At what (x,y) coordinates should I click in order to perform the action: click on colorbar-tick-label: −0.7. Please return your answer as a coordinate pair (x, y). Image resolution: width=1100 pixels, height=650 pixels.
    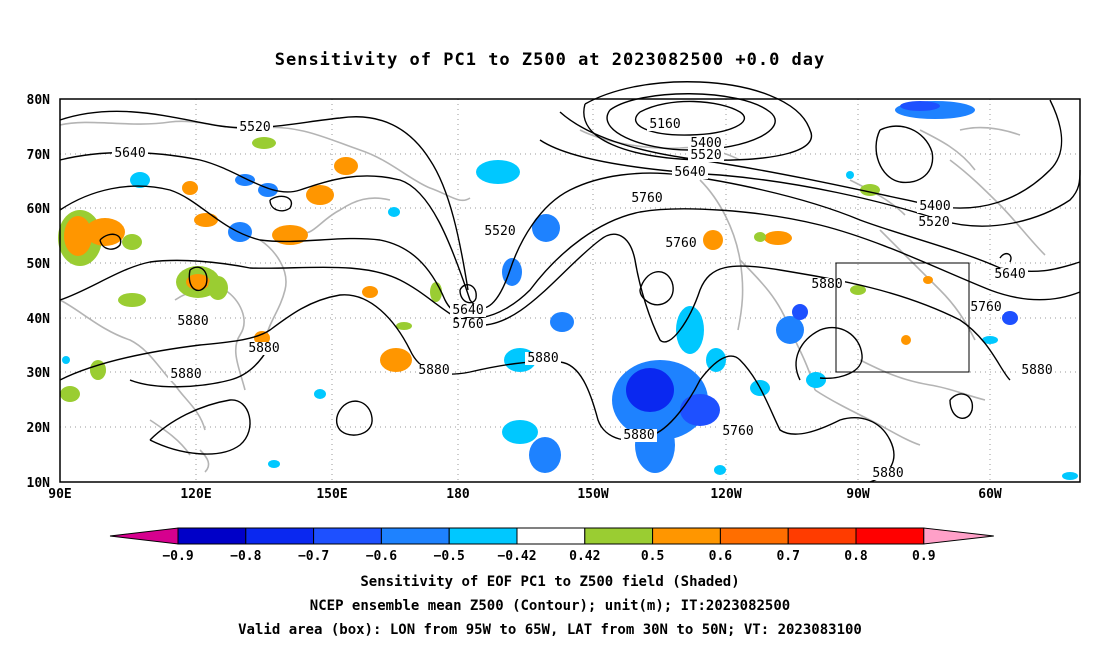
    Looking at the image, I should click on (313, 556).